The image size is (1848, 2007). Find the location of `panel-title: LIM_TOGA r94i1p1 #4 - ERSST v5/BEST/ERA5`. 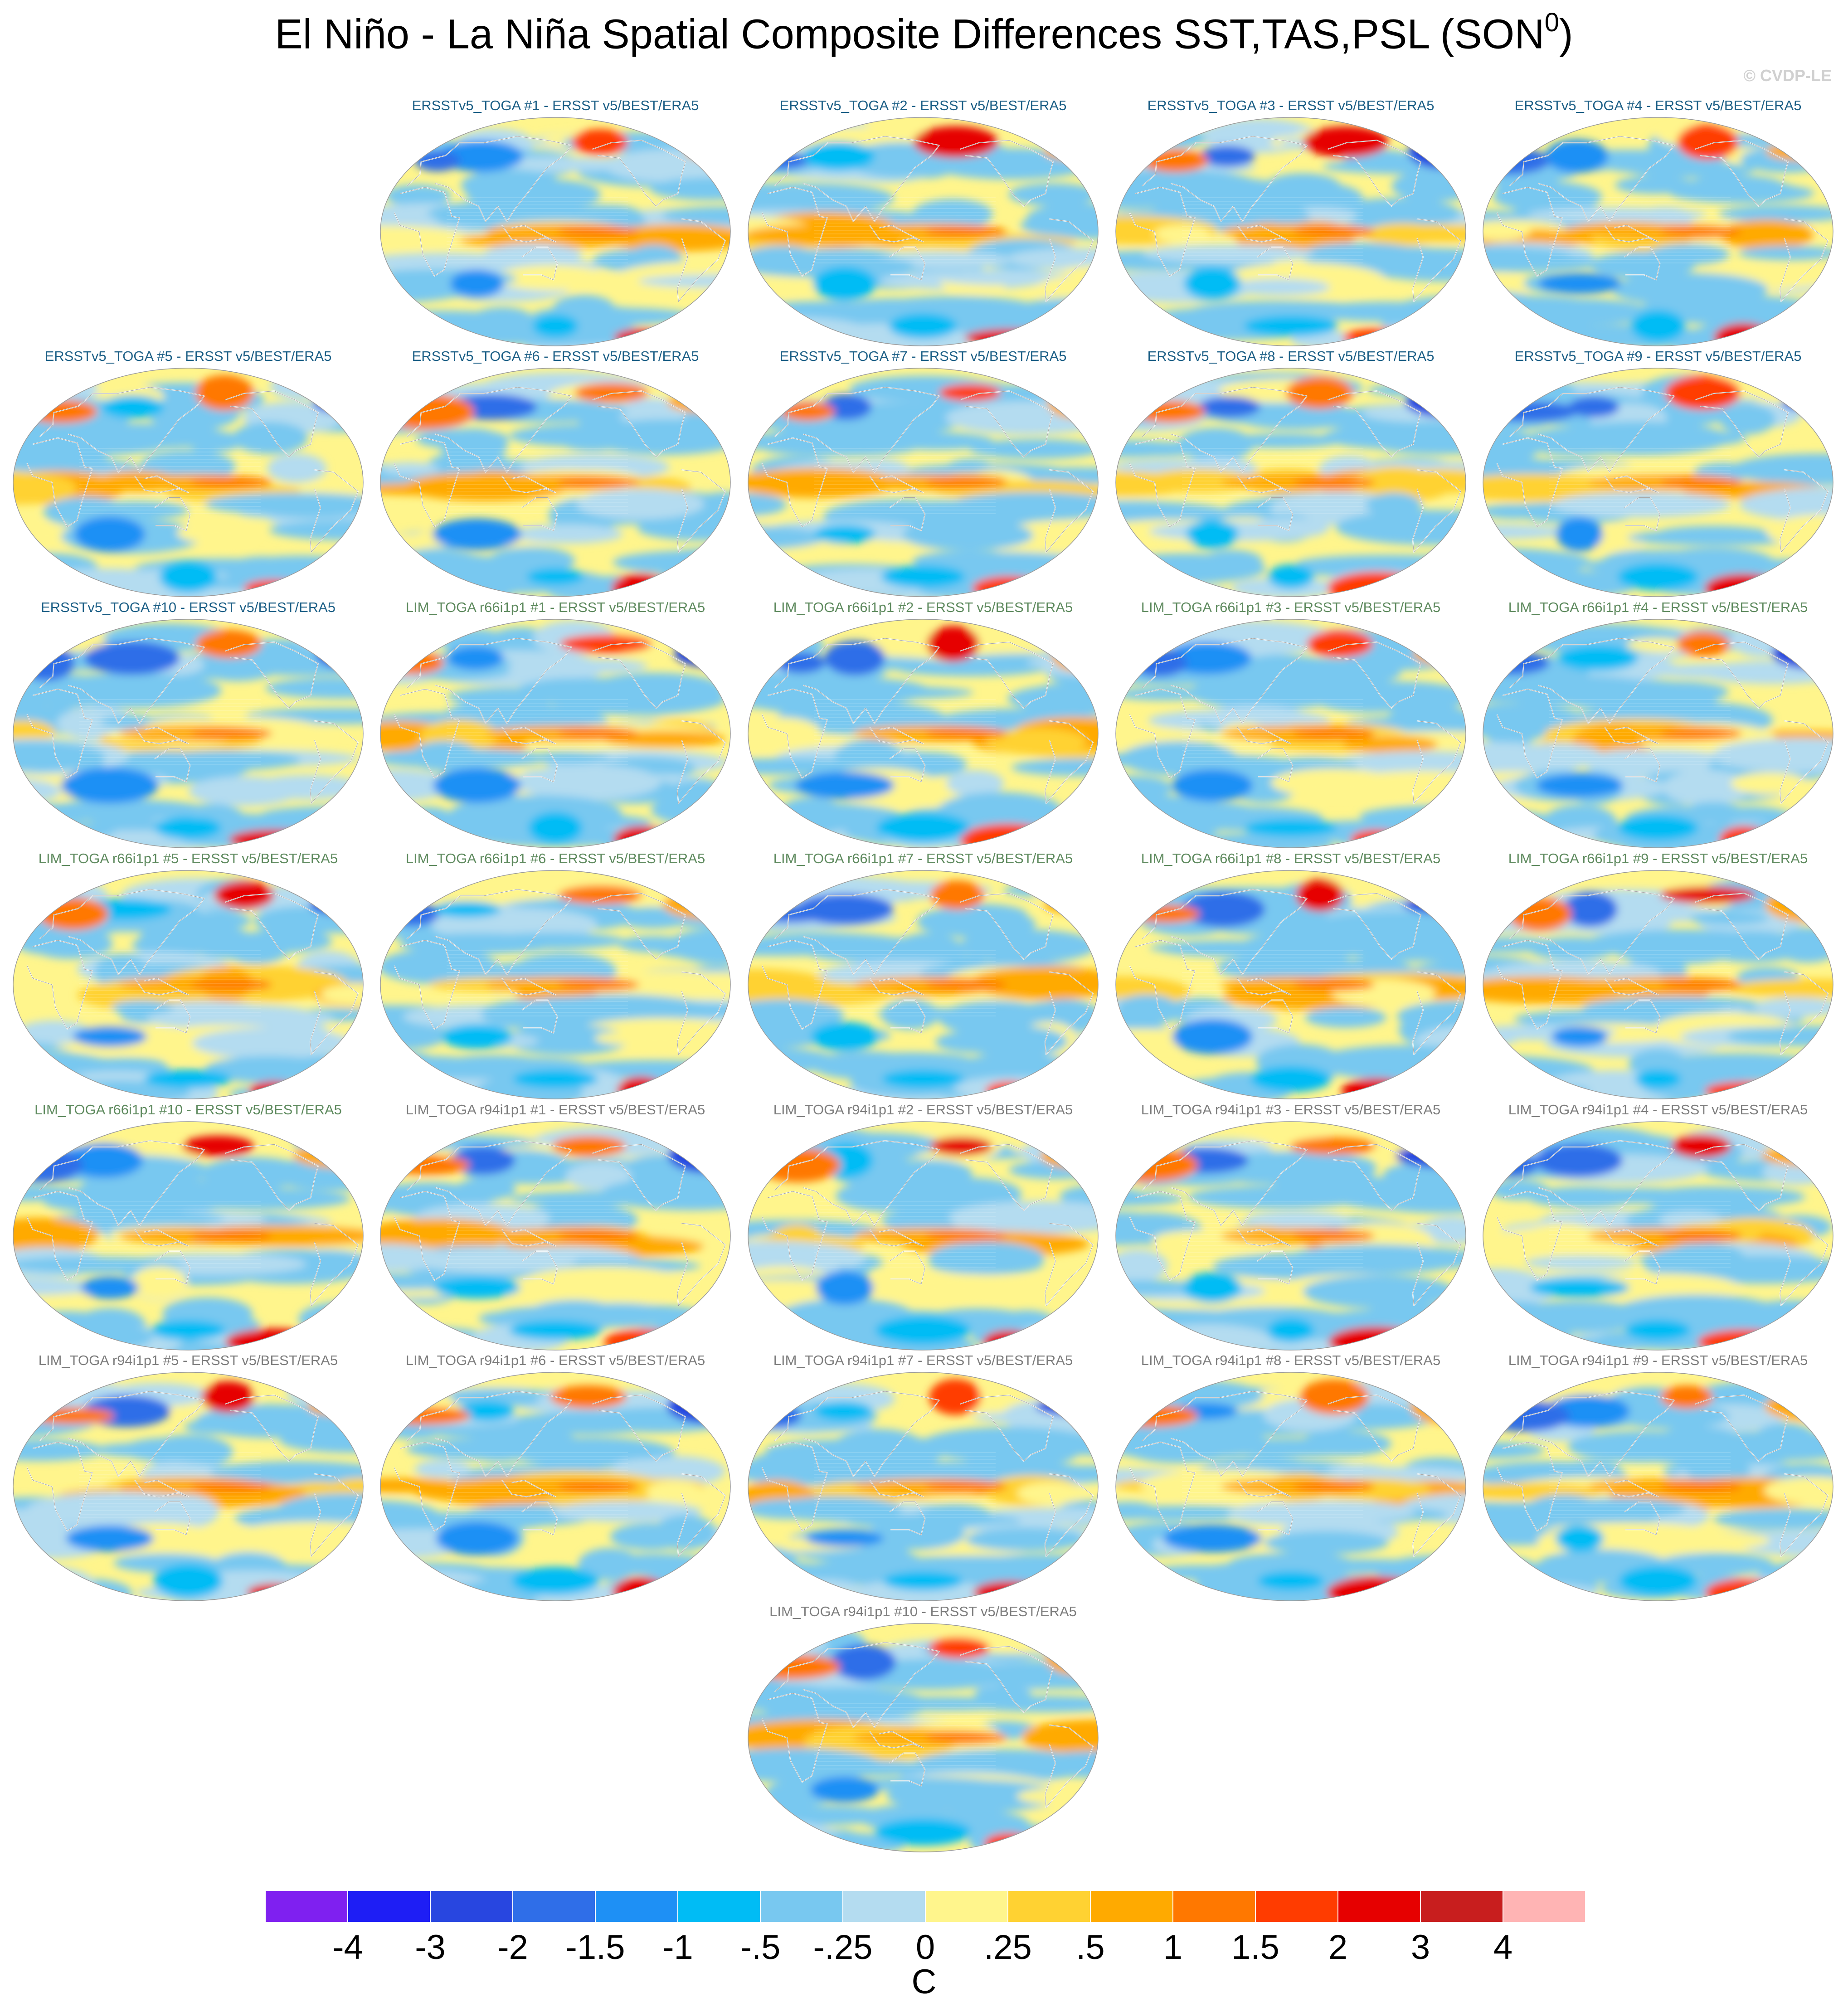

panel-title: LIM_TOGA r94i1p1 #4 - ERSST v5/BEST/ERA5 is located at coordinates (1658, 1110).